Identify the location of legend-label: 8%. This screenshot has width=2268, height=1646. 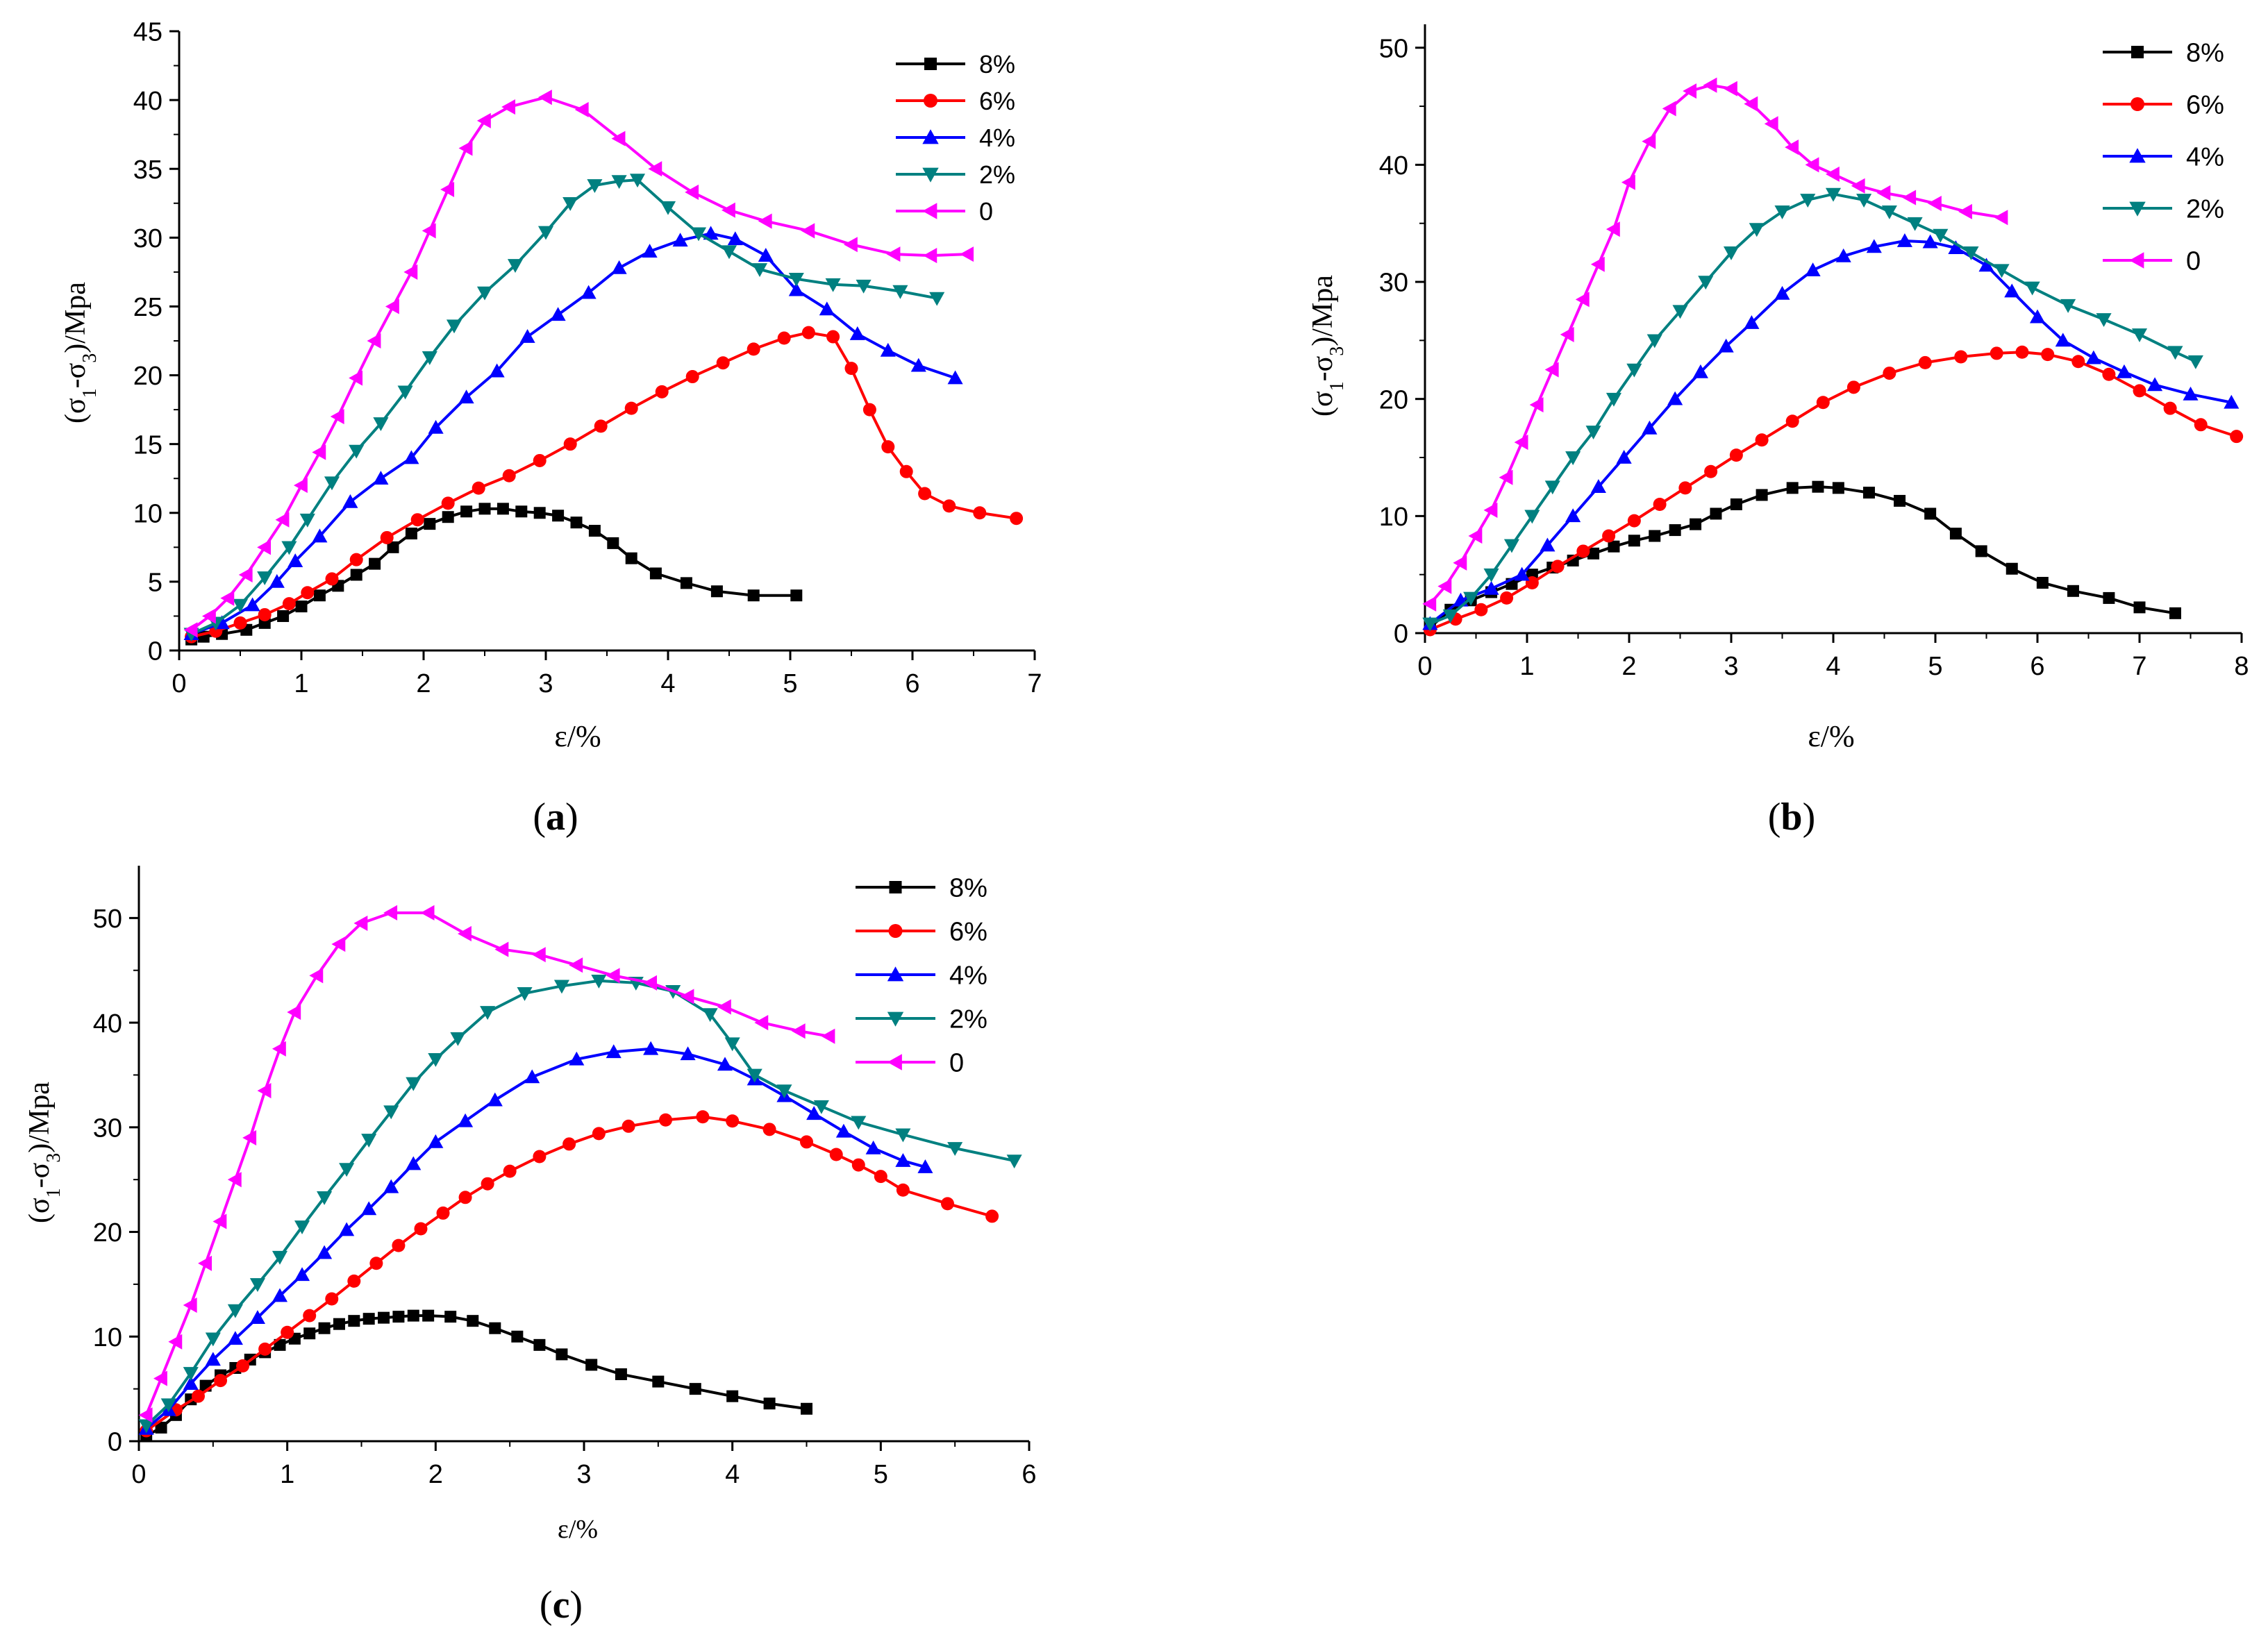
(997, 64).